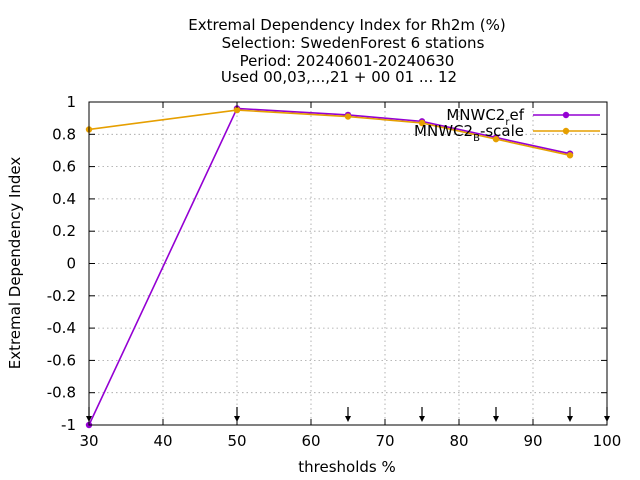 The width and height of the screenshot is (640, 480). What do you see at coordinates (68, 425) in the screenshot?
I see `y-tick-label: -1` at bounding box center [68, 425].